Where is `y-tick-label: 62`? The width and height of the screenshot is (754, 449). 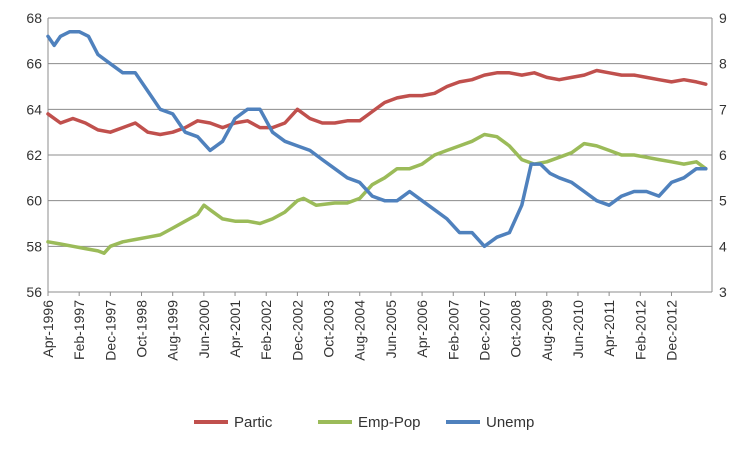
y-tick-label: 62 is located at coordinates (34, 155).